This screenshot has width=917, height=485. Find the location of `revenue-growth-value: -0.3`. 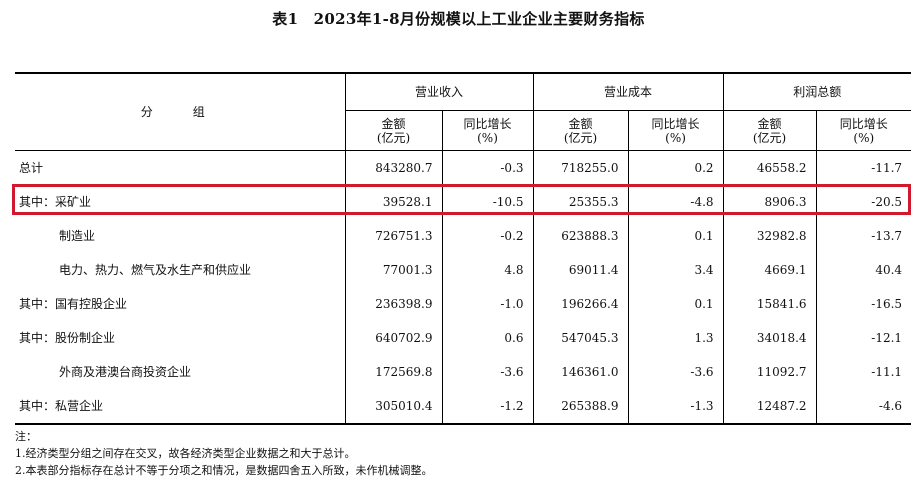

revenue-growth-value: -0.3 is located at coordinates (487, 167).